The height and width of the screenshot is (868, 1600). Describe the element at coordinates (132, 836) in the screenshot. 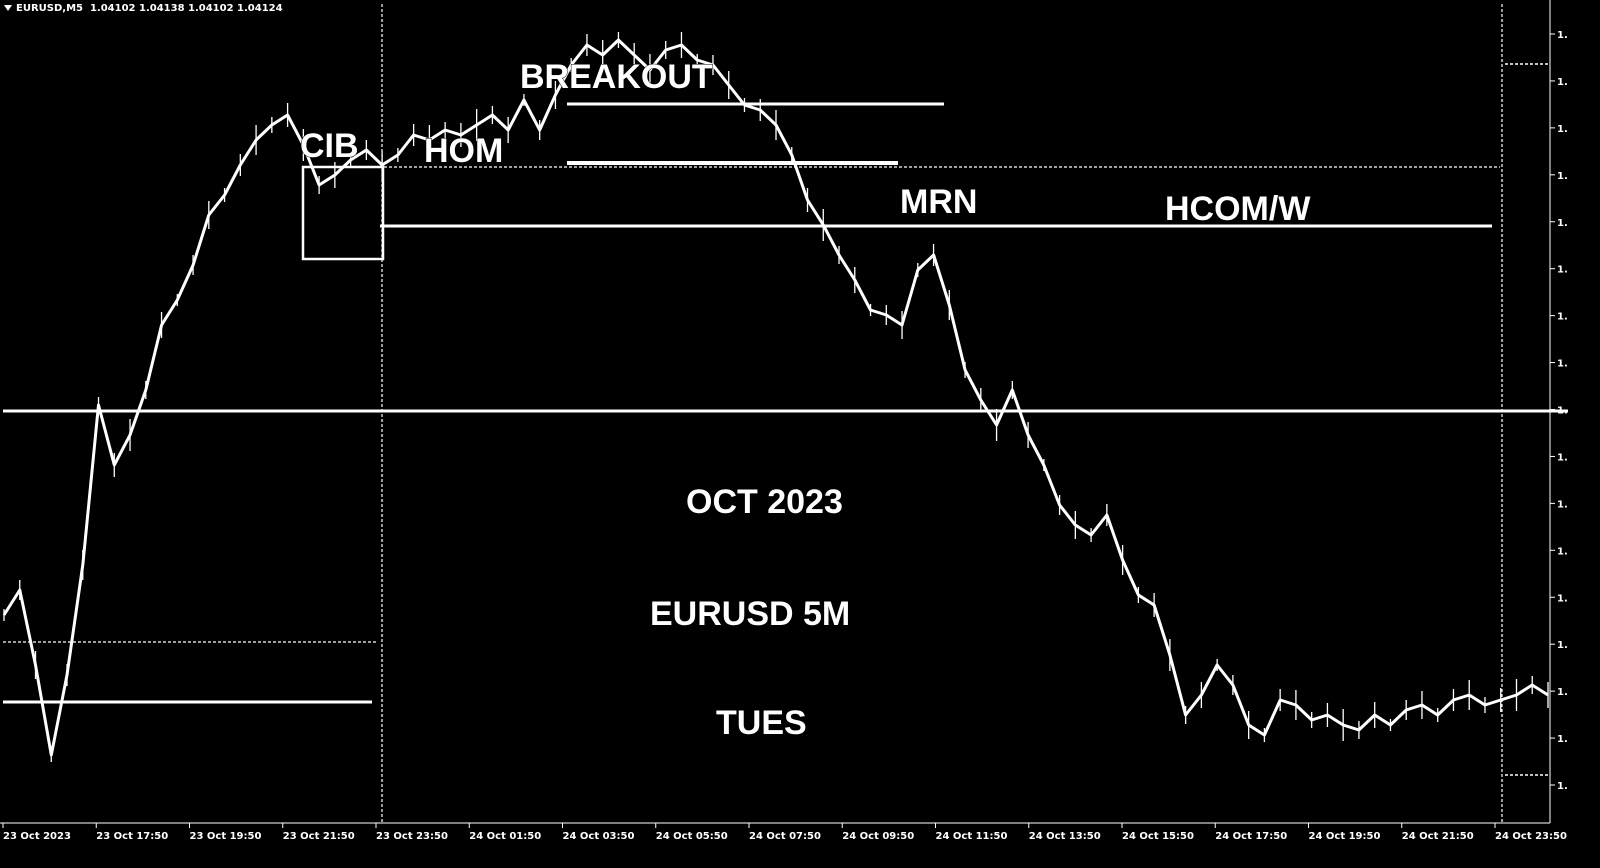

I see `x-tick-label: 23 Oct 17:50` at that location.